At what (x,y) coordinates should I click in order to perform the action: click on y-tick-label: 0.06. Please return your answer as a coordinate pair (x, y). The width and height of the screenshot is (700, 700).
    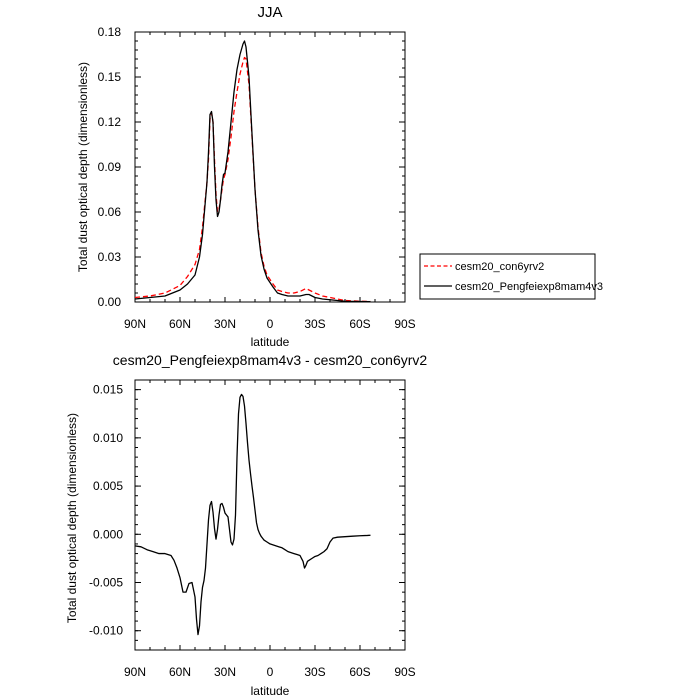
    Looking at the image, I should click on (110, 212).